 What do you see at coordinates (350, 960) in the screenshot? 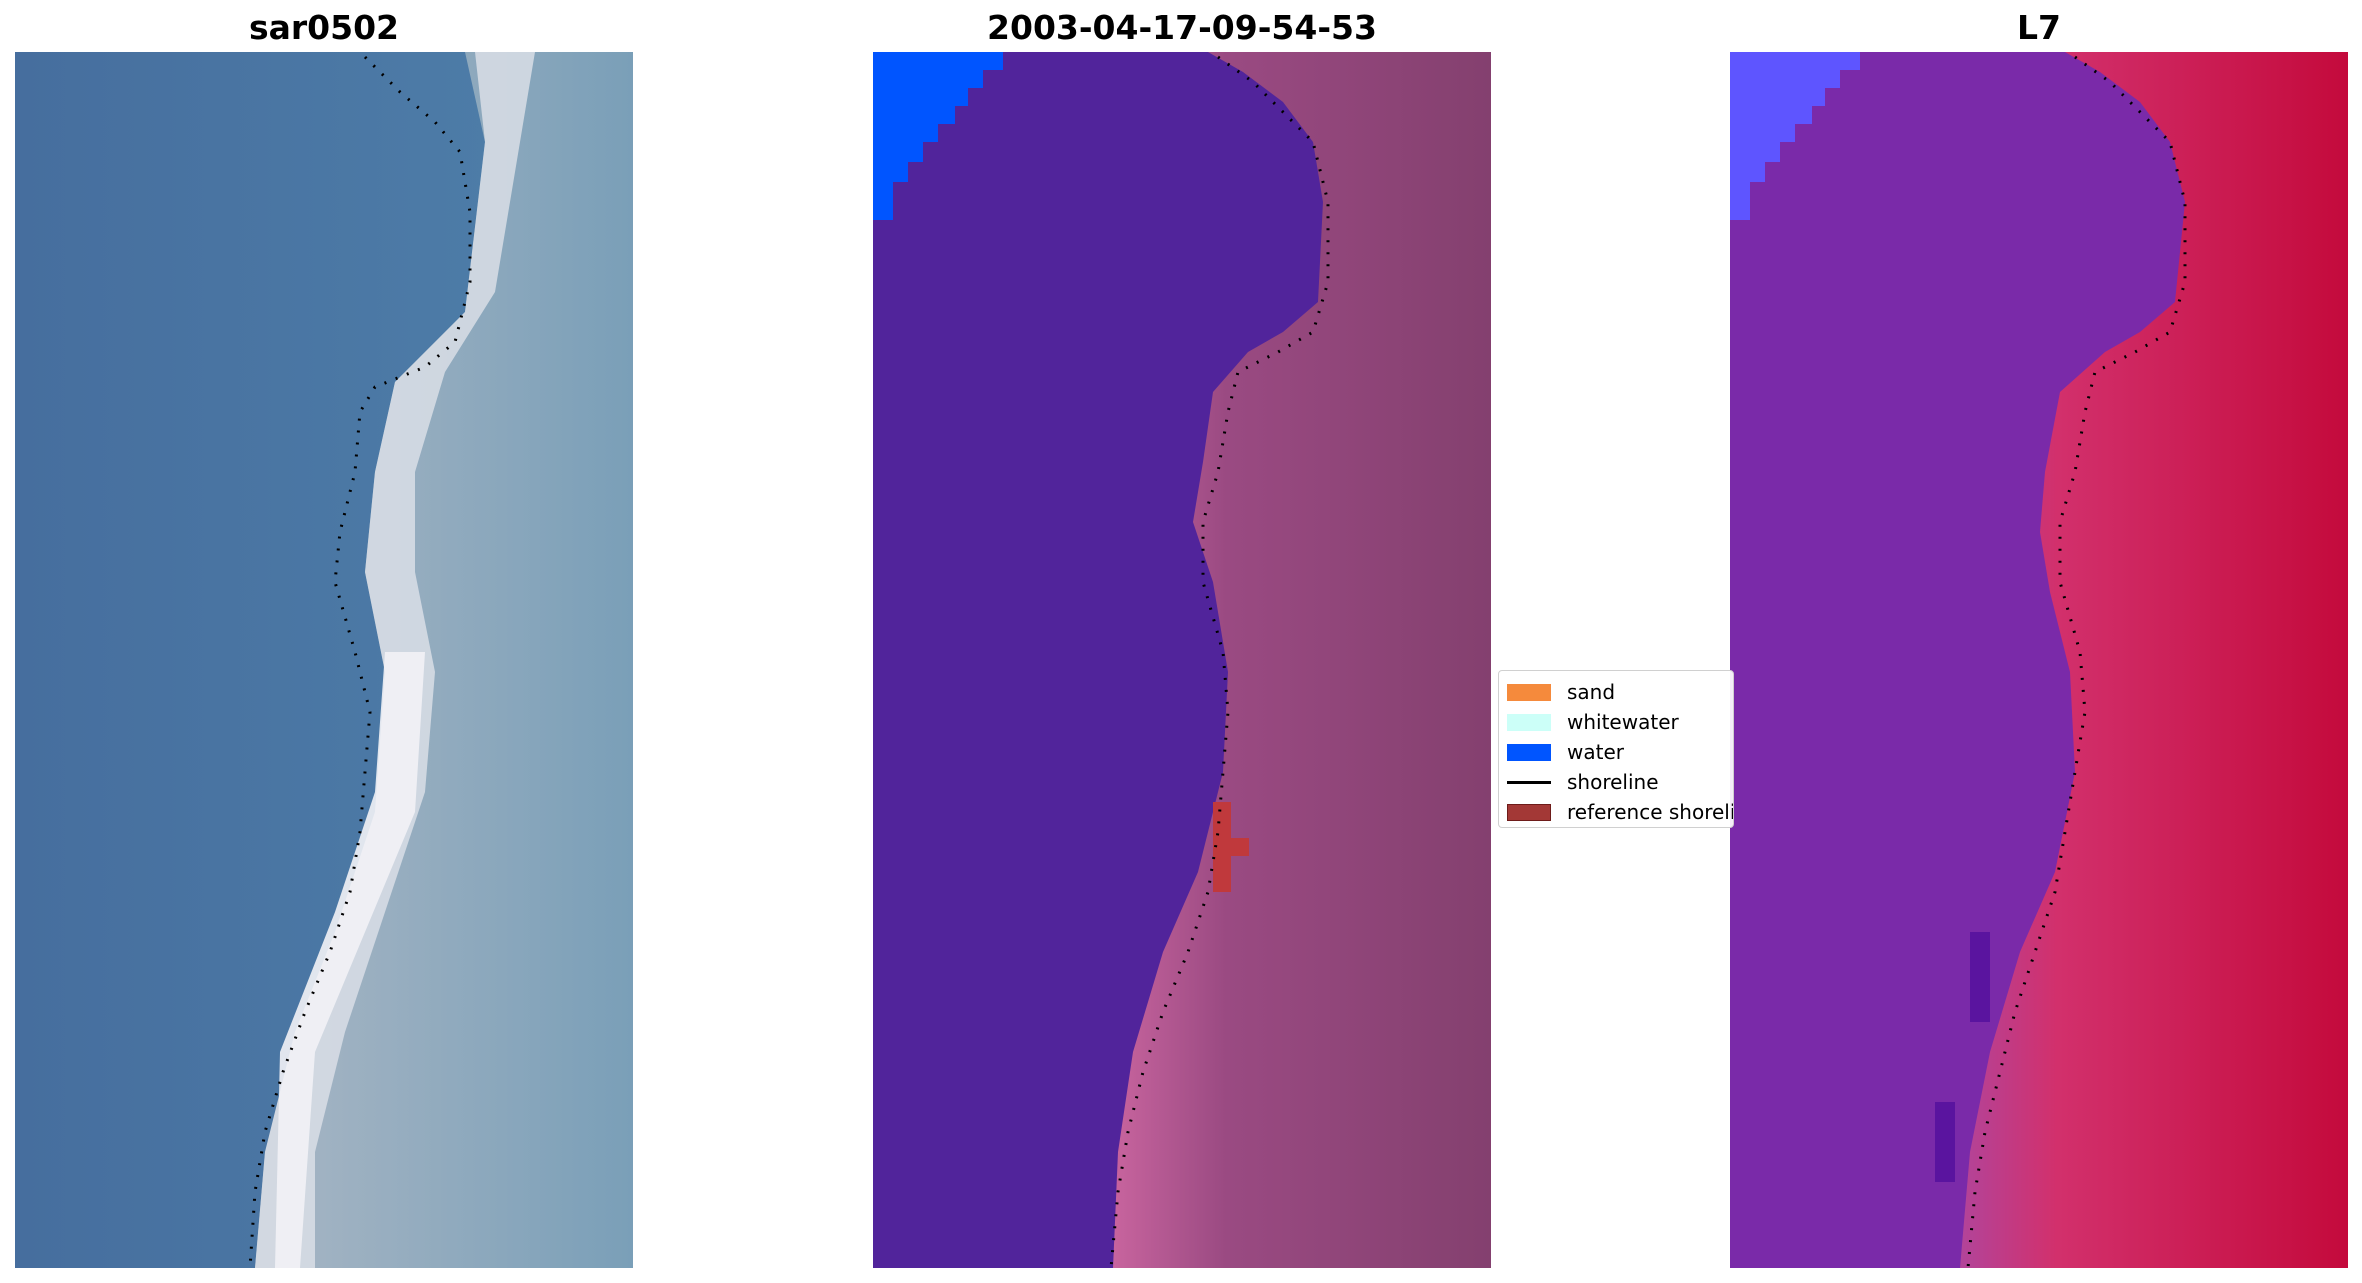
I see `surf-bright` at bounding box center [350, 960].